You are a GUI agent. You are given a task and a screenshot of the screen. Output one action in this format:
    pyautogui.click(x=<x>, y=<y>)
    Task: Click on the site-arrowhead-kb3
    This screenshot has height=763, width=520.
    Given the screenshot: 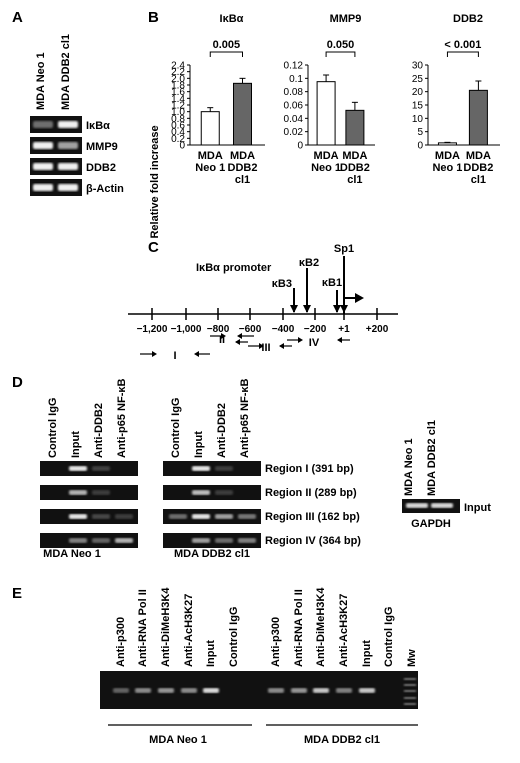 What is the action you would take?
    pyautogui.click(x=294, y=309)
    